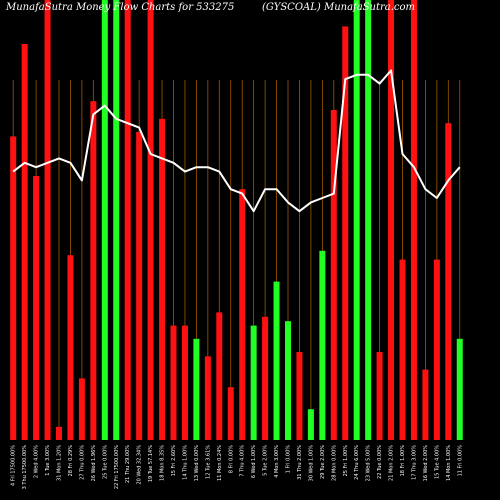 The height and width of the screenshot is (500, 500). I want to click on x-tick-label: 16 Wed 2.00%, so click(426, 463).